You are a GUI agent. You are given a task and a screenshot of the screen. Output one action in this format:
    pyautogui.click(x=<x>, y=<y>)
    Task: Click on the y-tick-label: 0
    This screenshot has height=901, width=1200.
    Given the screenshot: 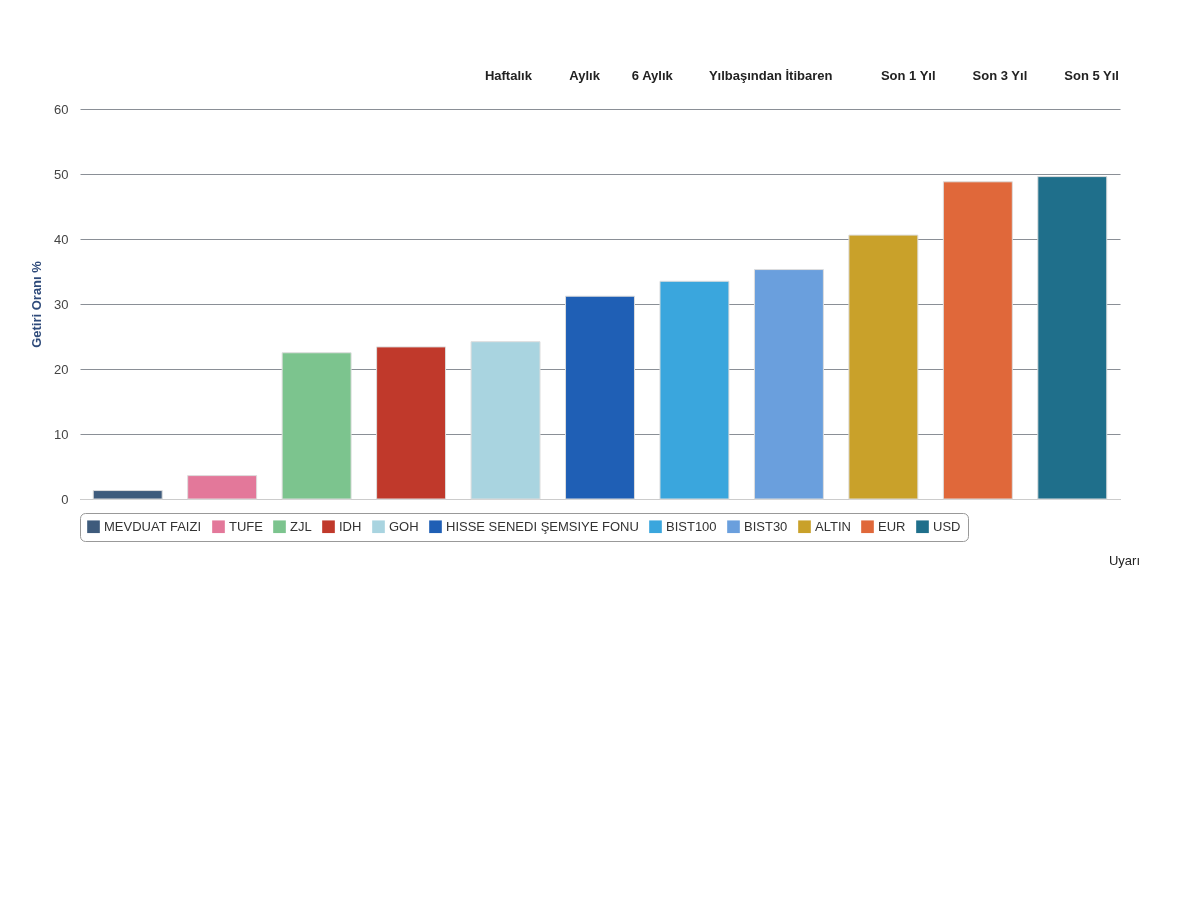 What is the action you would take?
    pyautogui.click(x=65, y=499)
    